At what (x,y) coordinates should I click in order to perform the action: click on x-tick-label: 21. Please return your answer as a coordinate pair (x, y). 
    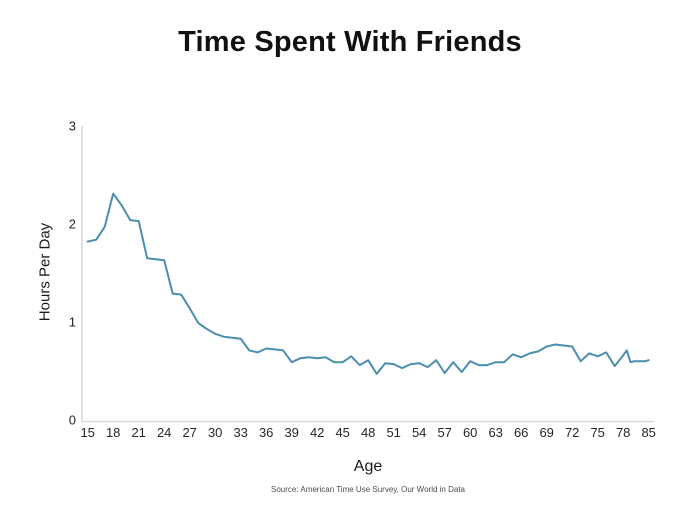
    Looking at the image, I should click on (138, 432).